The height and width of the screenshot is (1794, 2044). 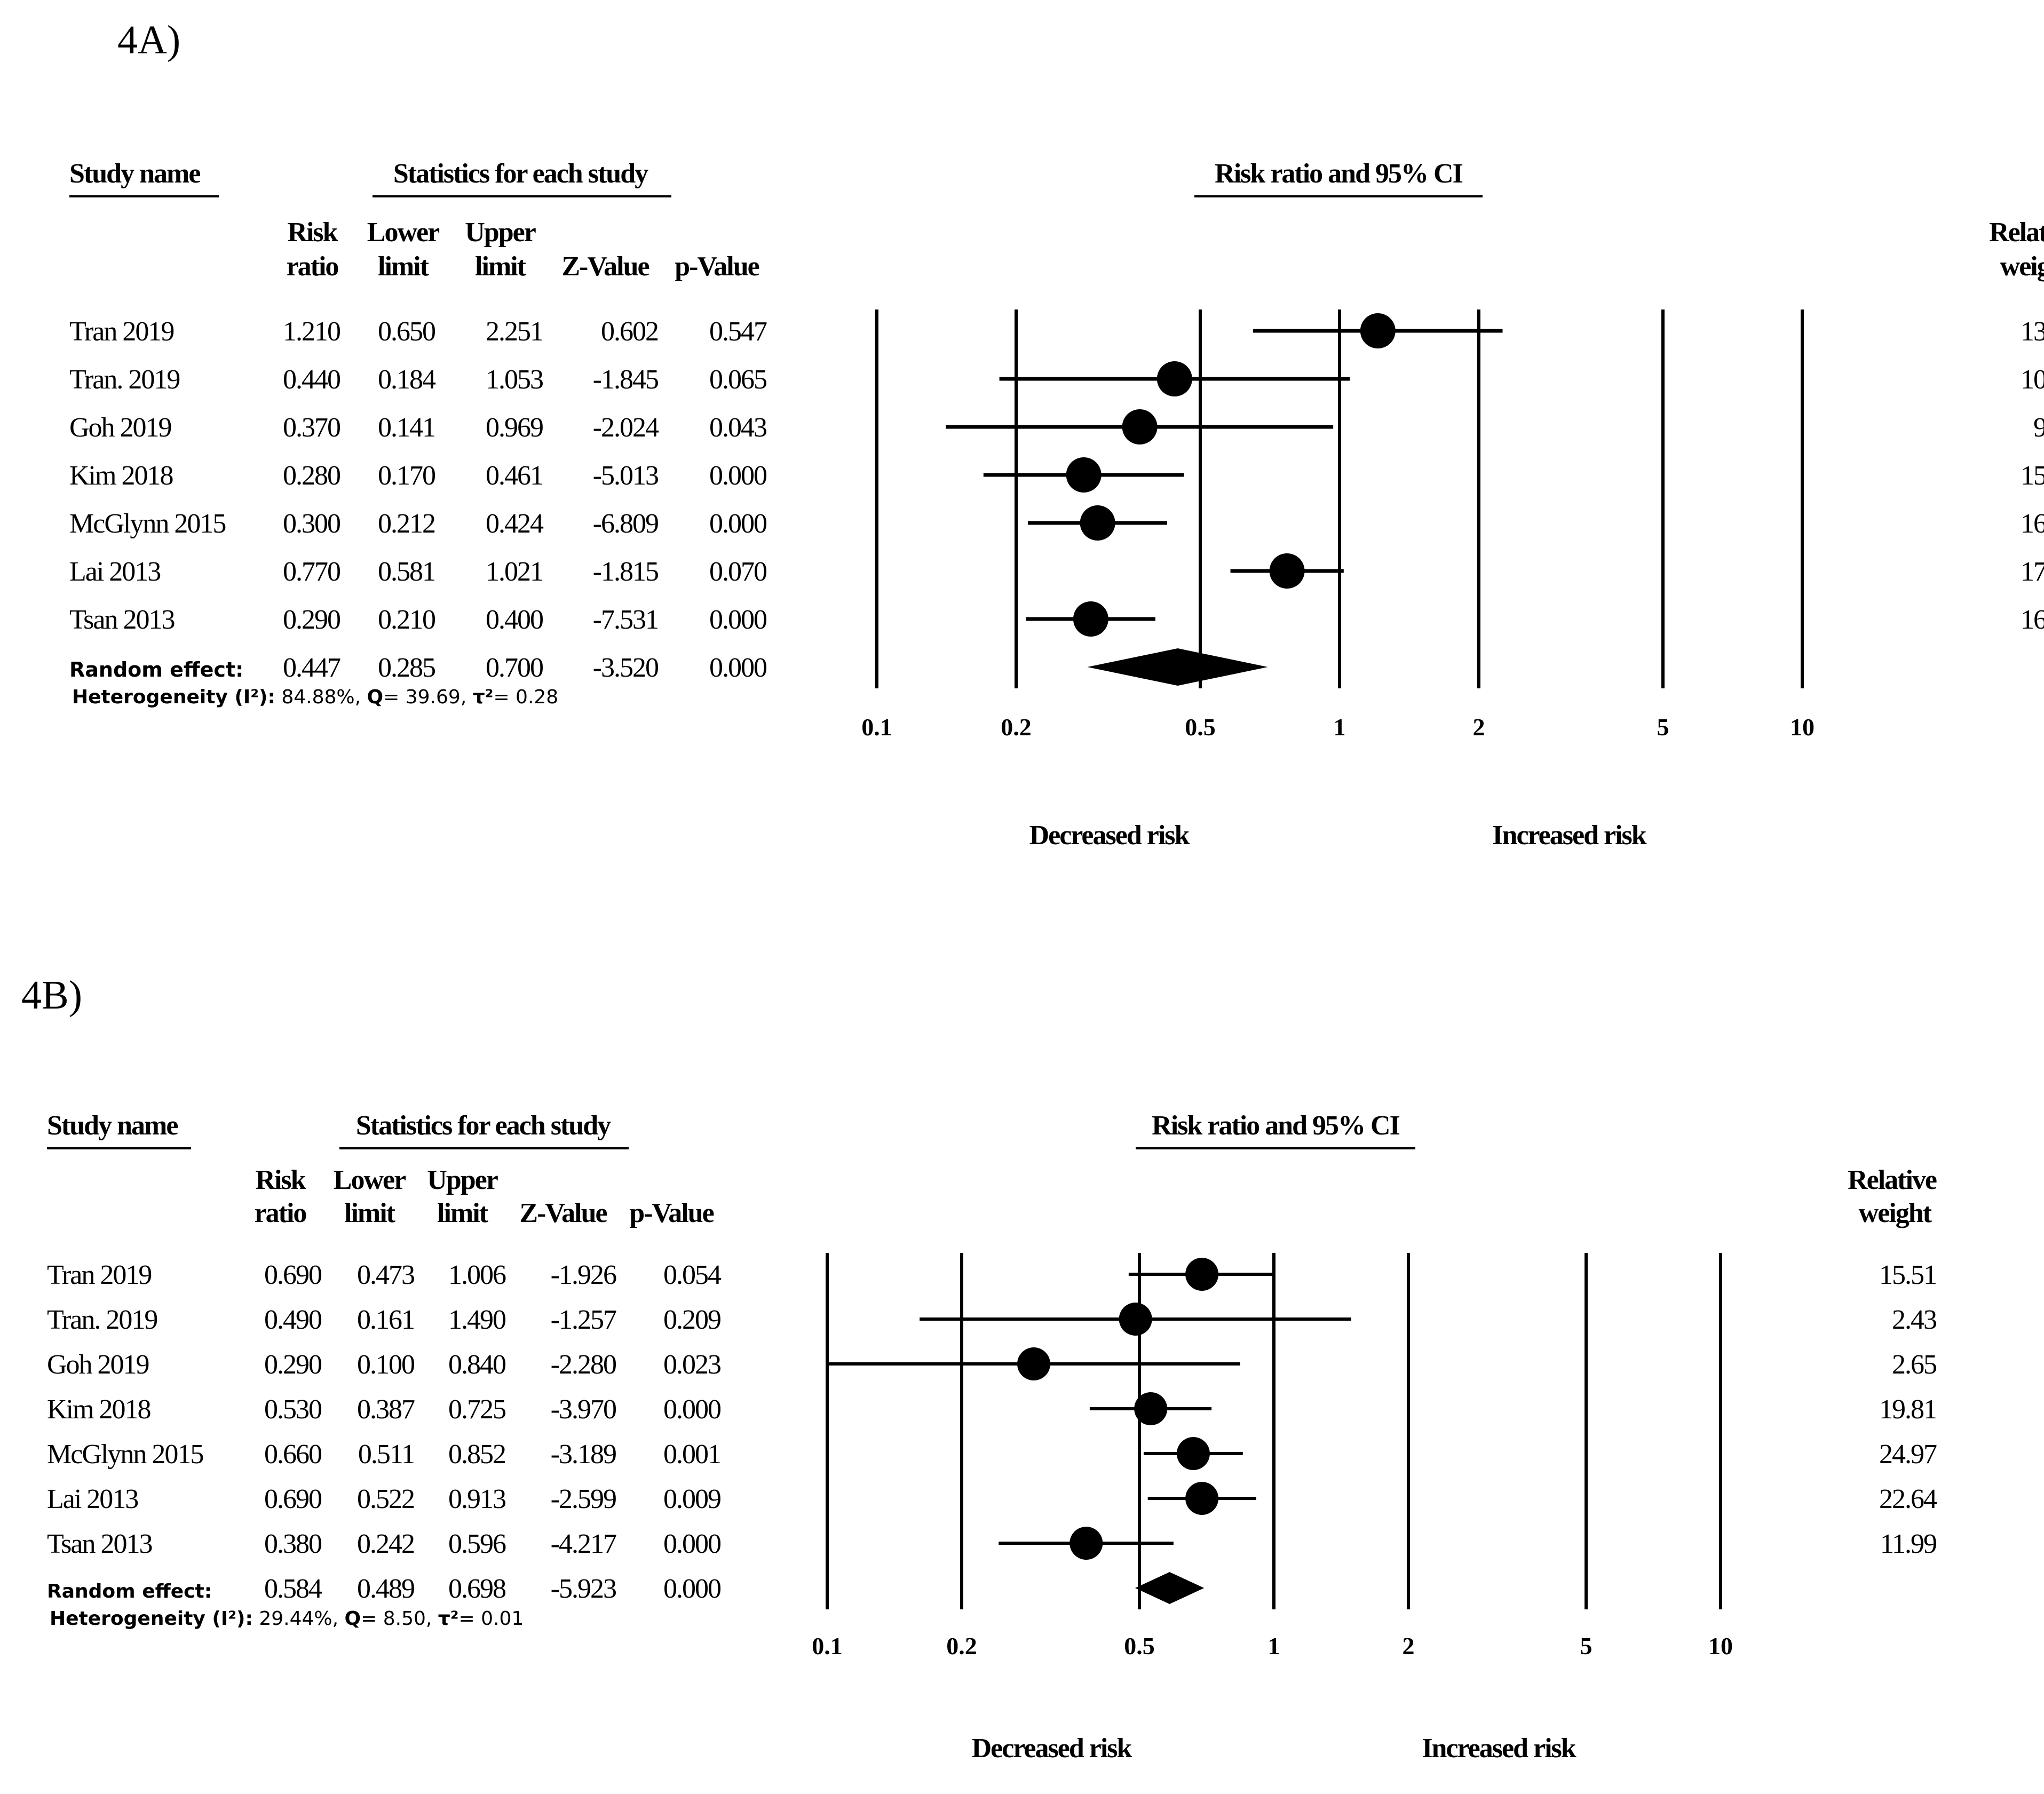 I want to click on p-value: 0.070, so click(x=738, y=572).